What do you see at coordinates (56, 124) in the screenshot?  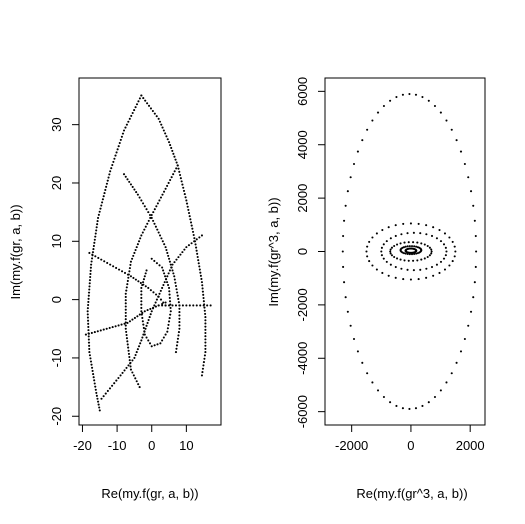 I see `y-tick-label: 30` at bounding box center [56, 124].